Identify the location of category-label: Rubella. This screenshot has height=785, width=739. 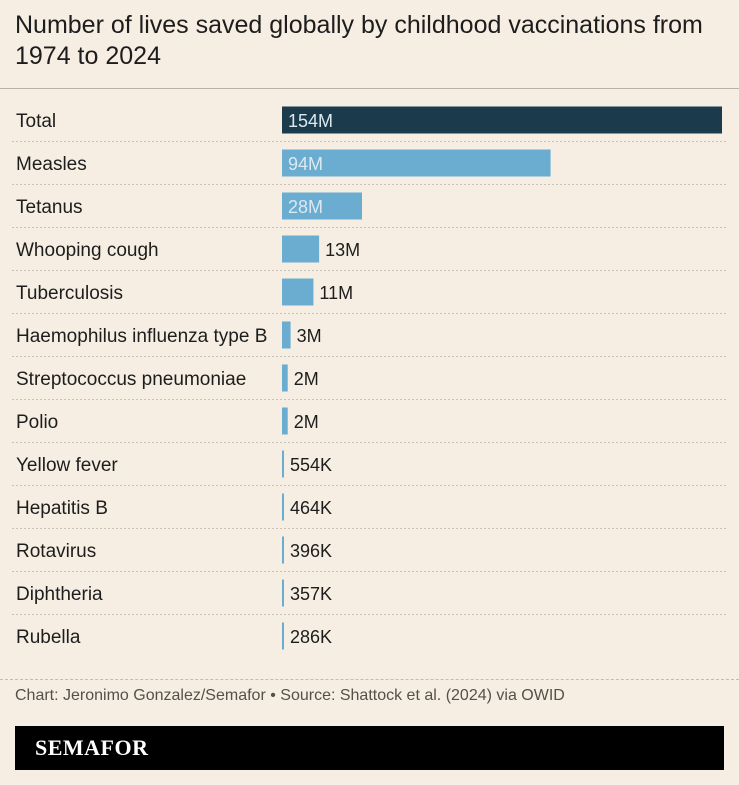
(48, 637).